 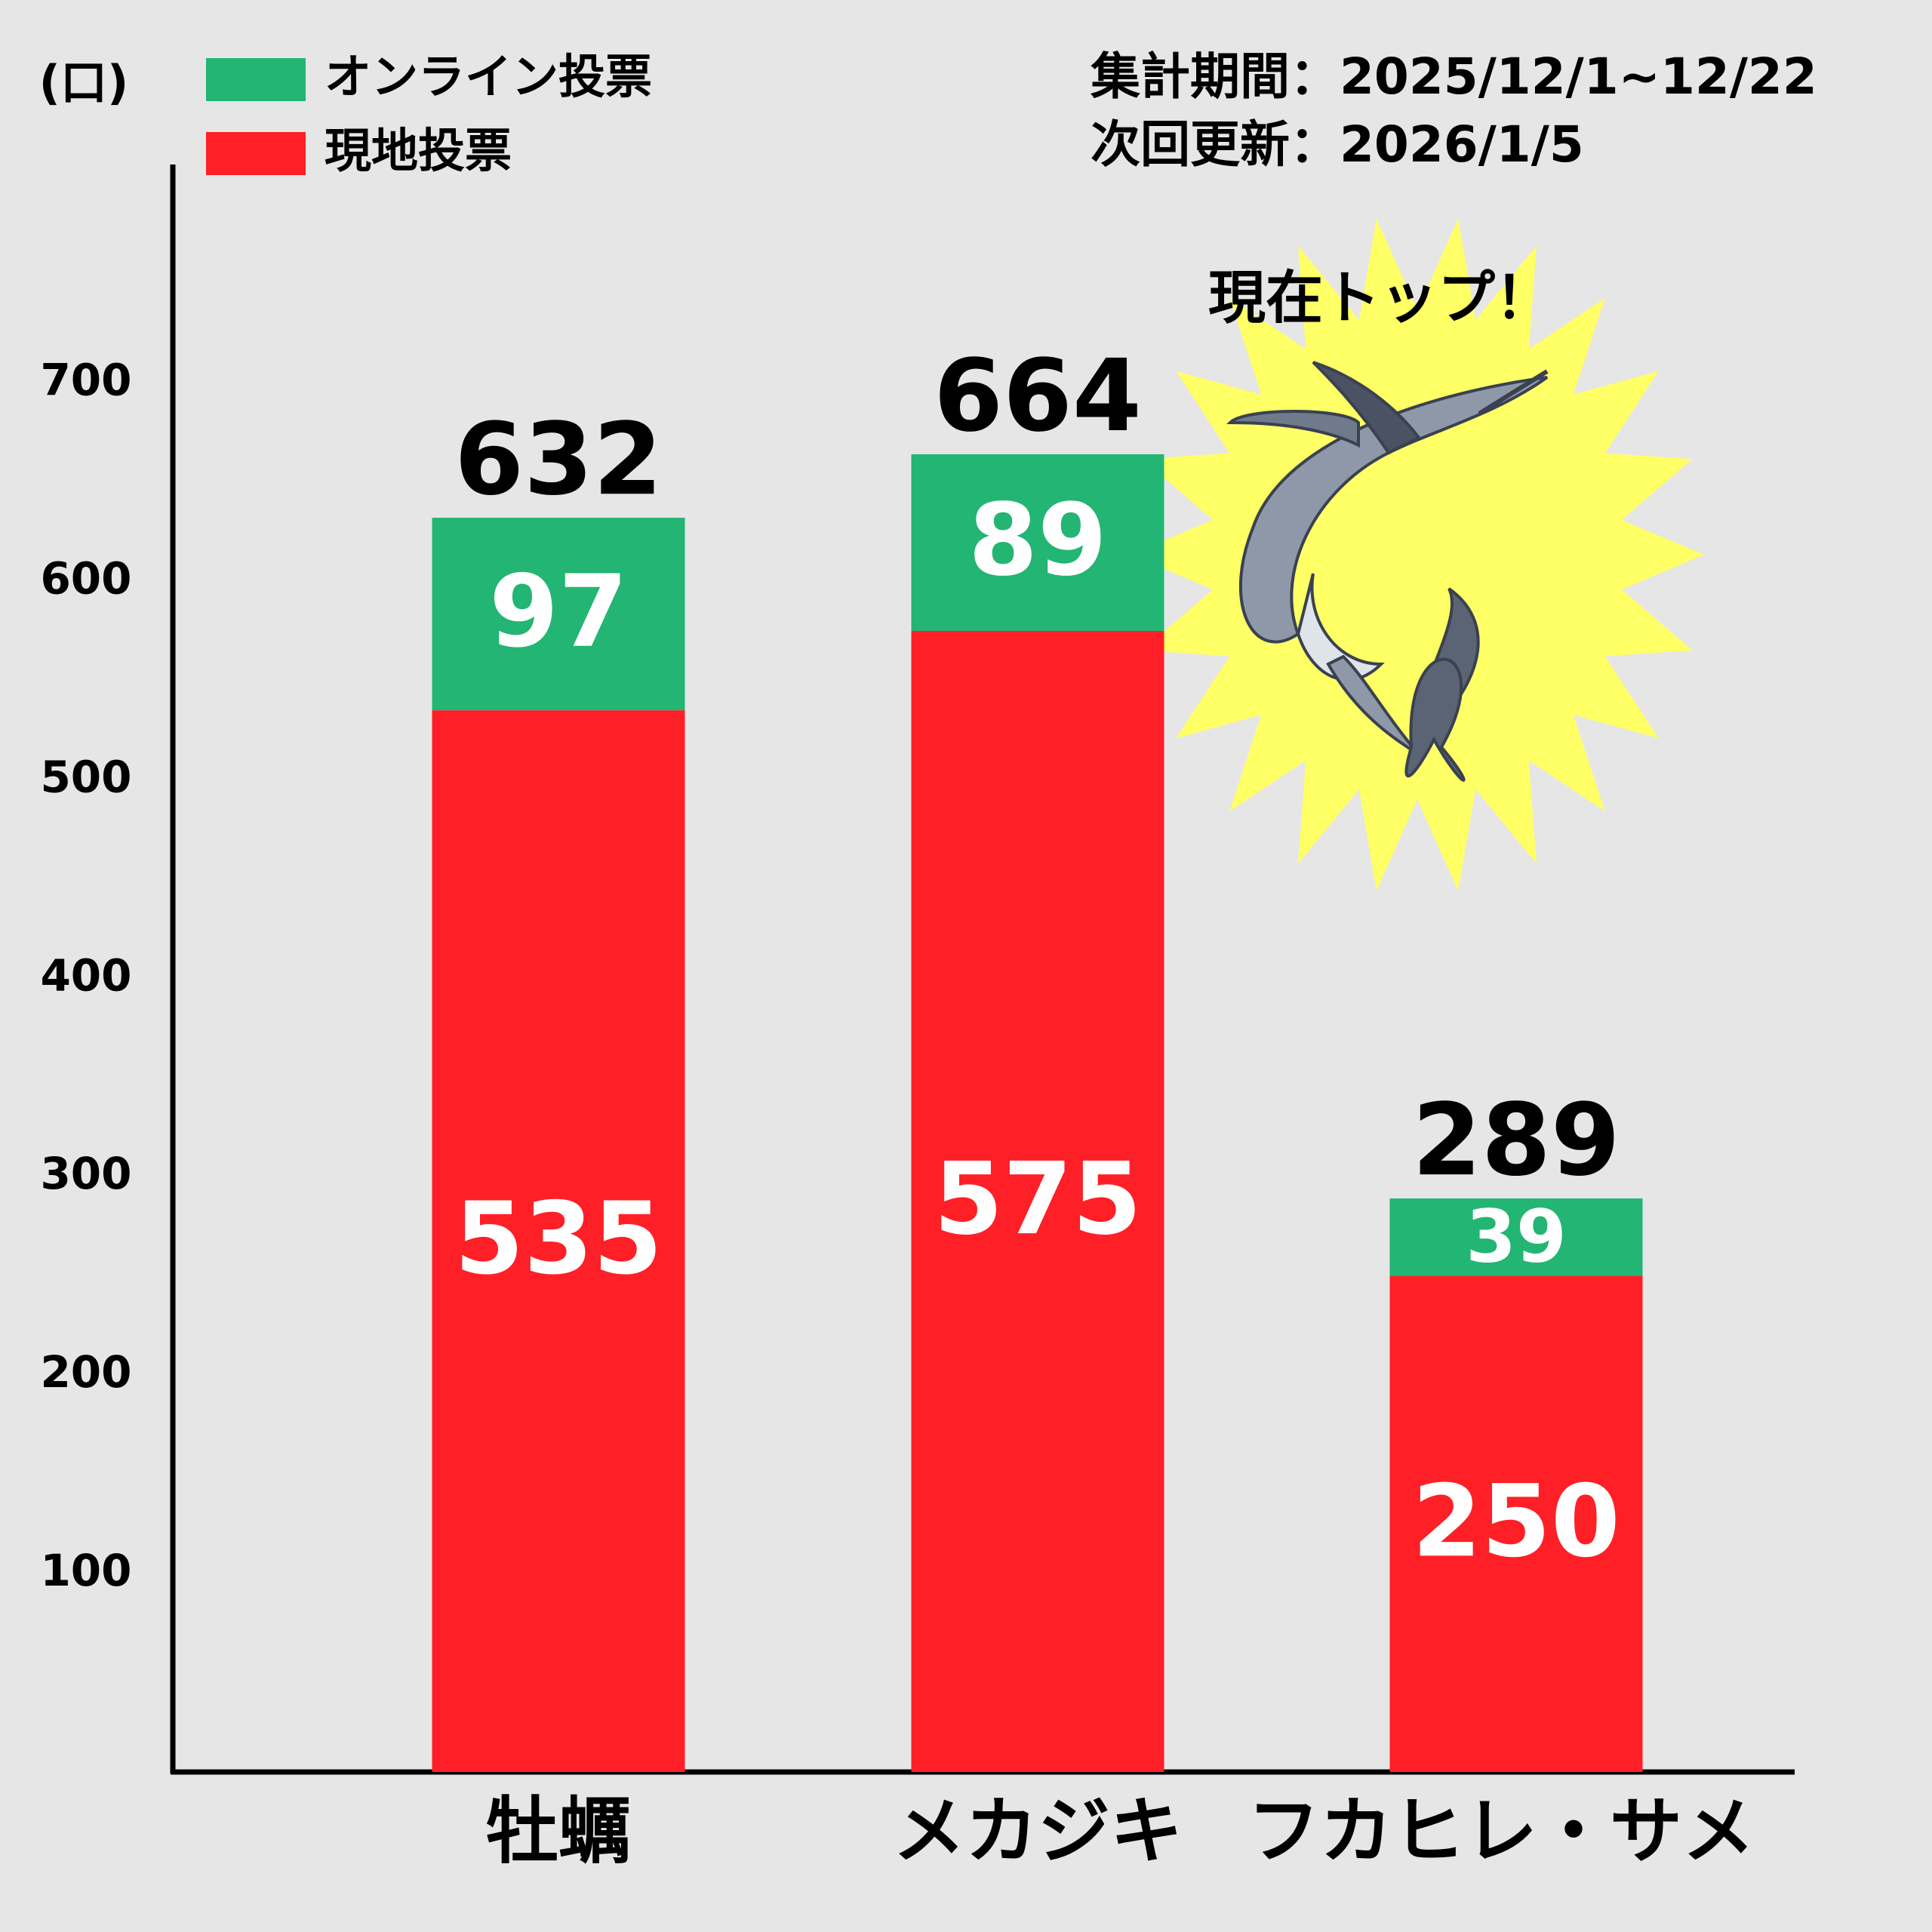 I want to click on x-tick-label: 牡蠣, so click(x=558, y=1831).